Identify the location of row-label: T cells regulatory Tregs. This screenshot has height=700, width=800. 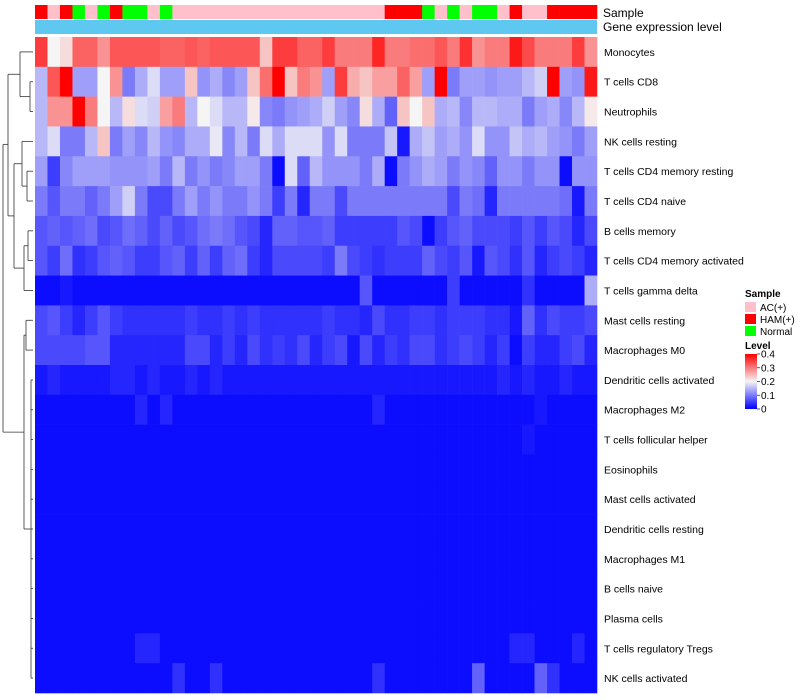
(658, 649).